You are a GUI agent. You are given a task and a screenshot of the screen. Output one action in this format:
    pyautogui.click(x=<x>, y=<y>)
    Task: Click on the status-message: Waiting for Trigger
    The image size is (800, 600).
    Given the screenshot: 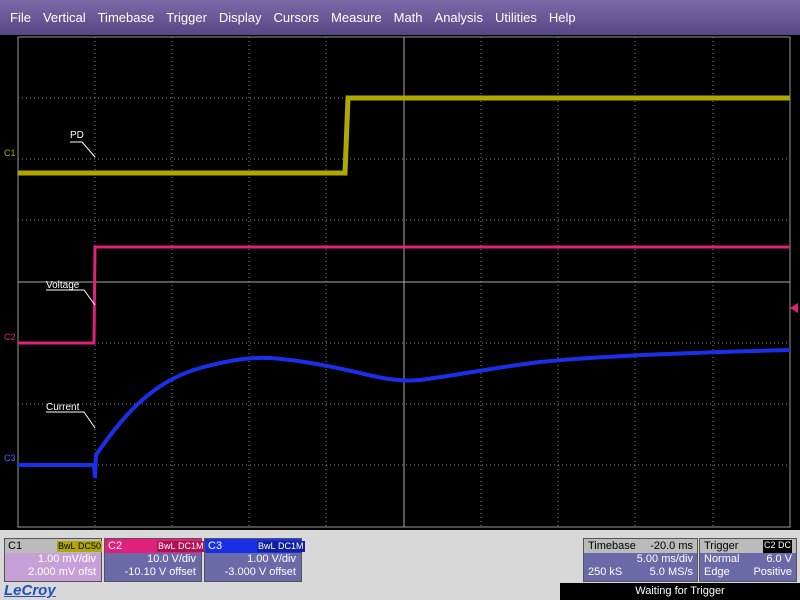 What is the action you would take?
    pyautogui.click(x=680, y=591)
    